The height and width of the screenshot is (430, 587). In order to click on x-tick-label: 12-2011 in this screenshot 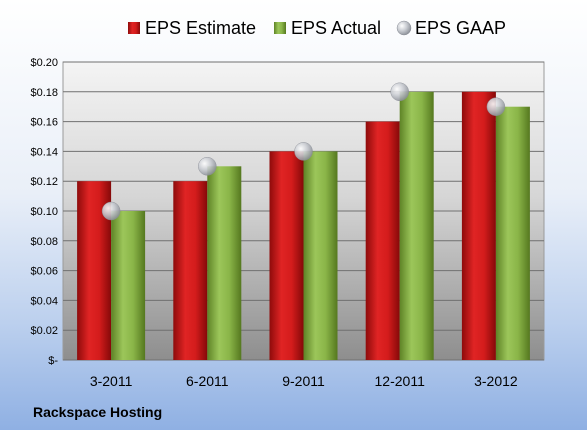, I will do `click(400, 381)`.